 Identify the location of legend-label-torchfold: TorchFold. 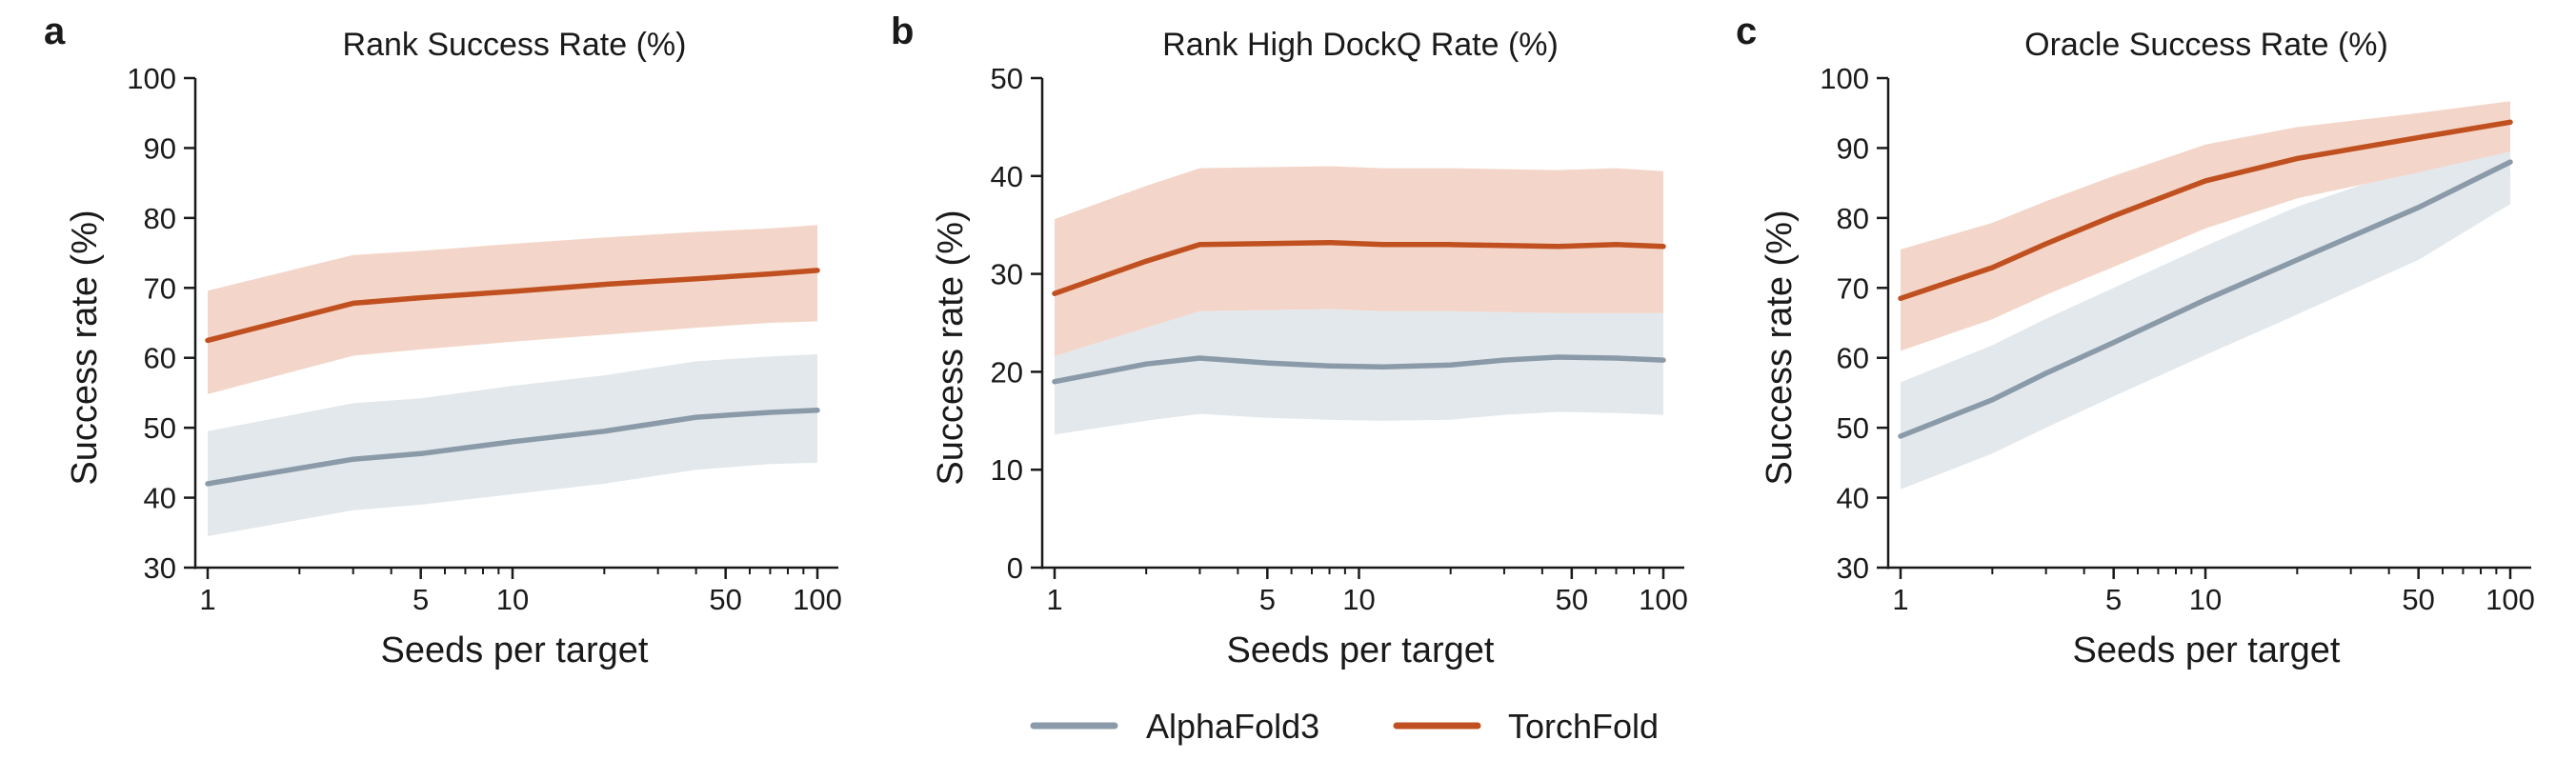
(1583, 726).